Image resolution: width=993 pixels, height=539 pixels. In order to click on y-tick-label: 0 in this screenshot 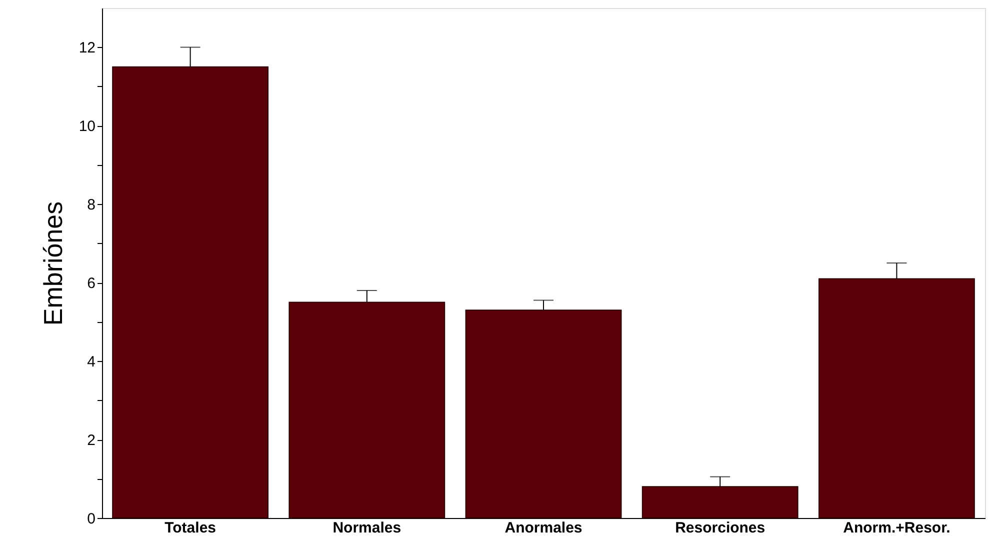, I will do `click(91, 519)`.